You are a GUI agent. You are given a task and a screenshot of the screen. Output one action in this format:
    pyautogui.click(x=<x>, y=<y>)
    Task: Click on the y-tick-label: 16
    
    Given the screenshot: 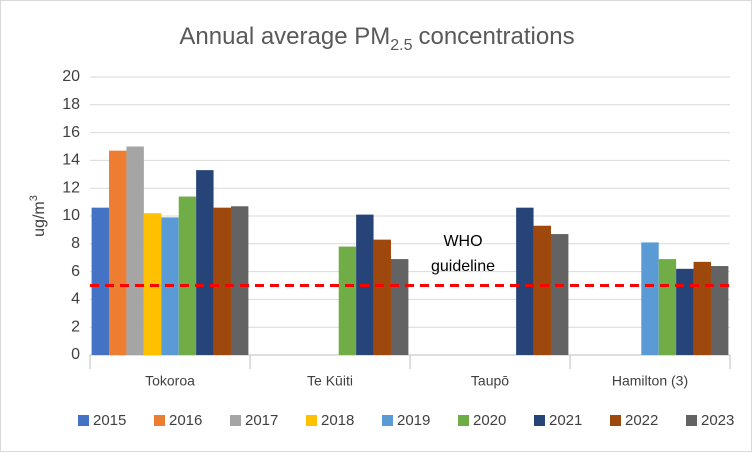 What is the action you would take?
    pyautogui.click(x=71, y=132)
    